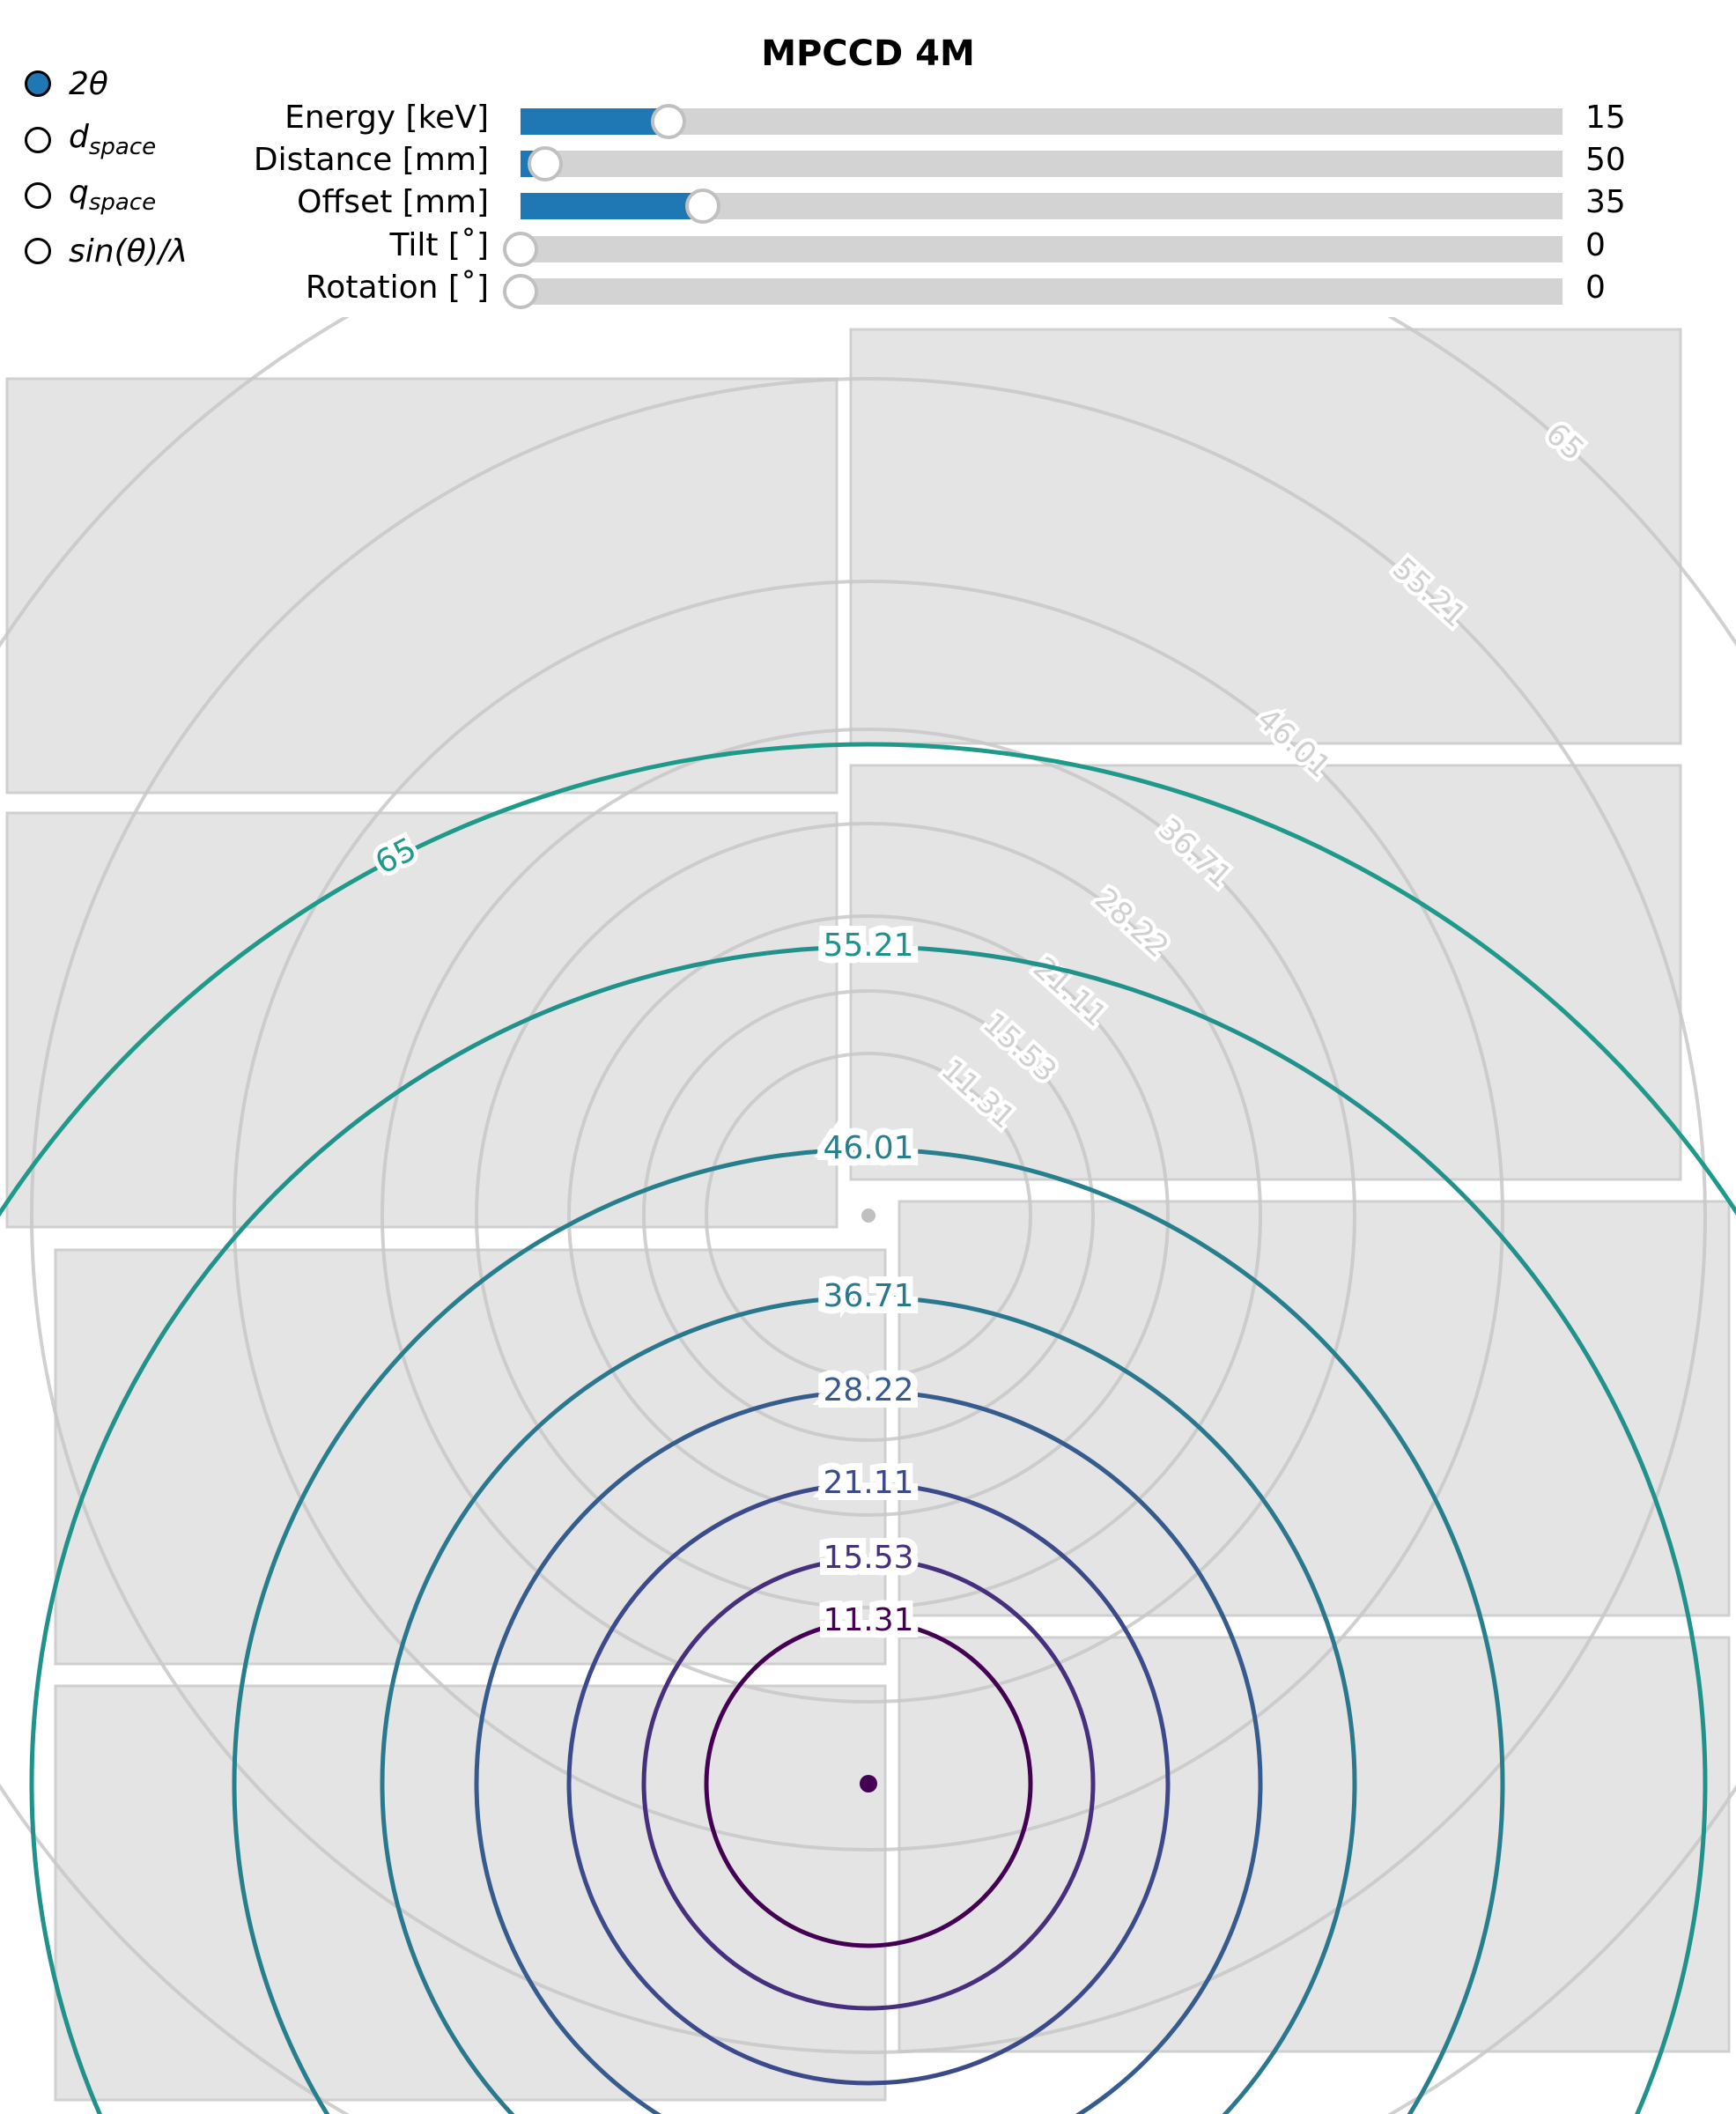  I want to click on distance-label: Distance [mm], so click(371, 160).